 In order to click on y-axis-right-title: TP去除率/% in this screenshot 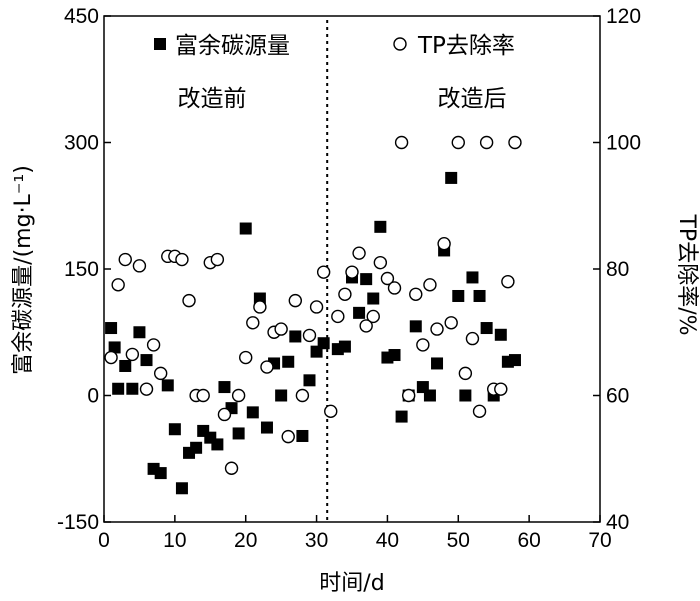, I will do `click(686, 274)`.